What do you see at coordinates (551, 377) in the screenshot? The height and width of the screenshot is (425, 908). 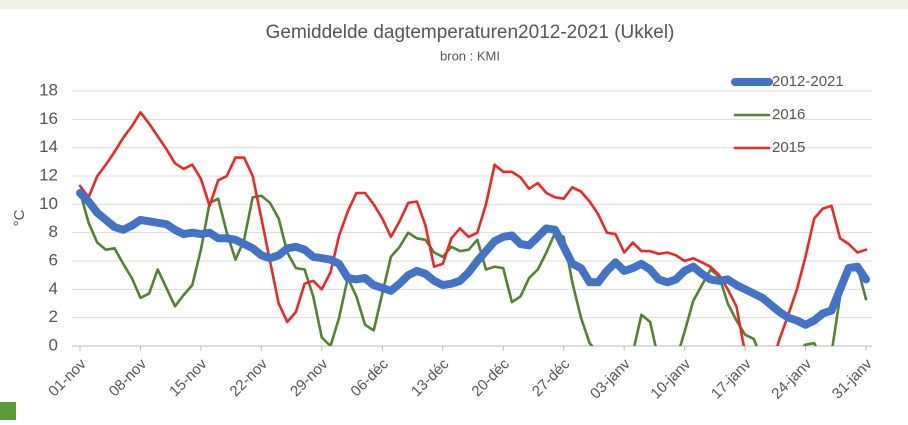 I see `x-tick-label: 27-déc` at bounding box center [551, 377].